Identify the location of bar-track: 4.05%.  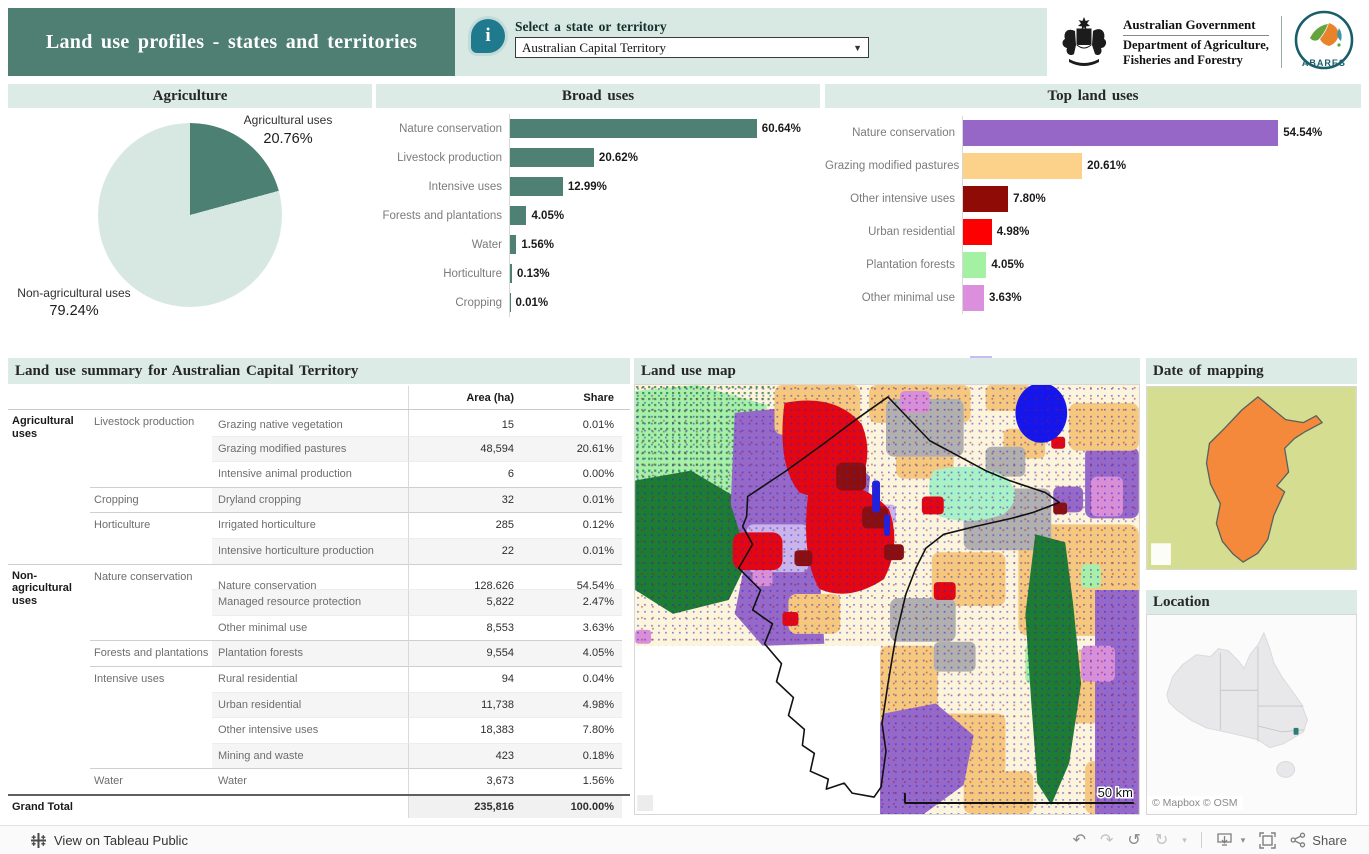
(1159, 264).